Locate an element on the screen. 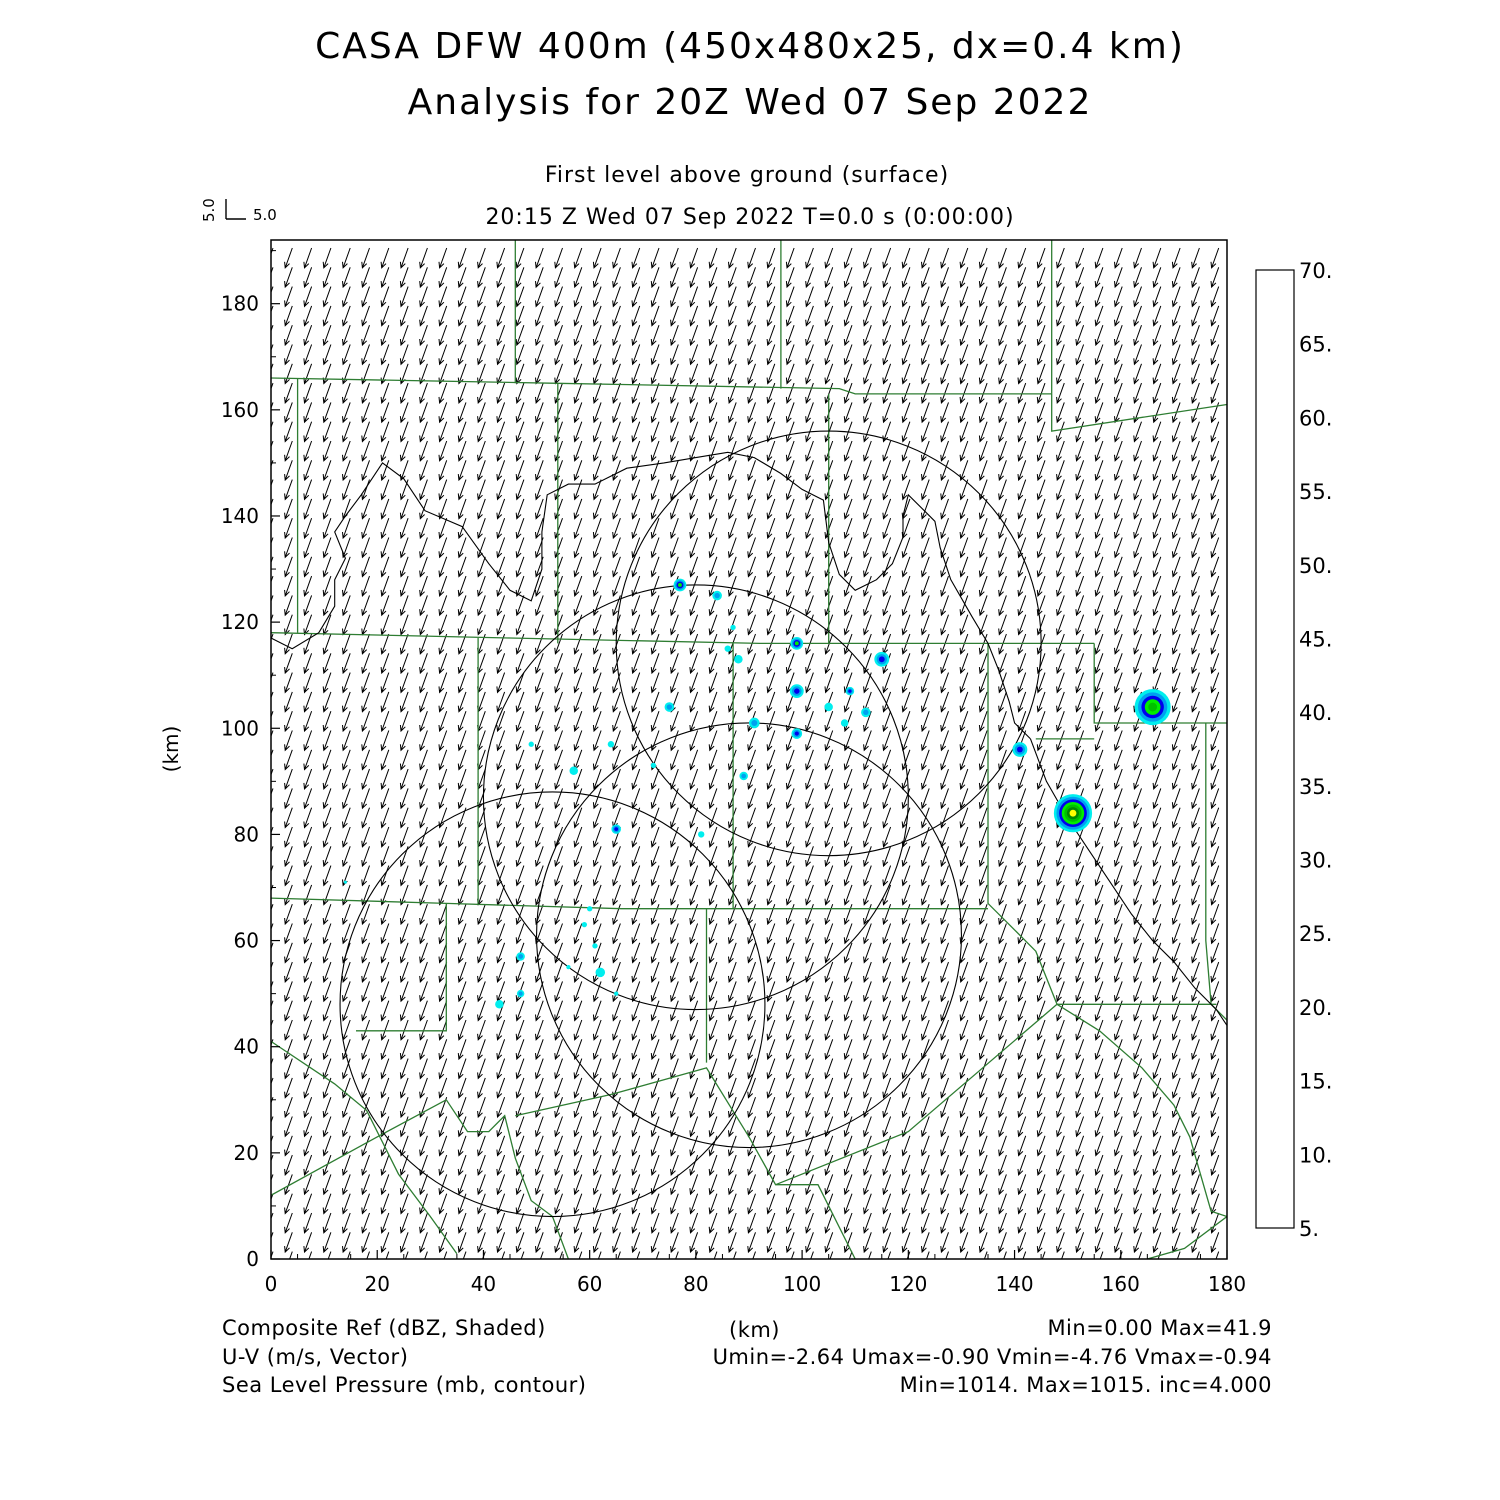 Image resolution: width=1500 pixels, height=1500 pixels. y-tick-label: 140 is located at coordinates (240, 516).